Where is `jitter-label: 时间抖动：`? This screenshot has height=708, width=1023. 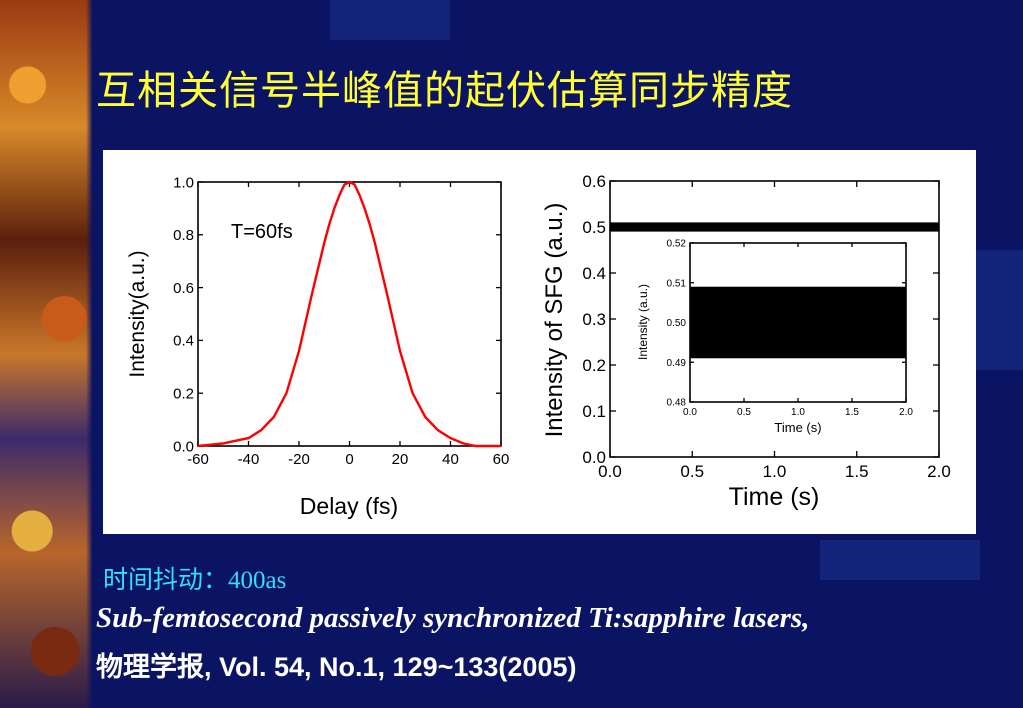 jitter-label: 时间抖动： is located at coordinates (166, 579).